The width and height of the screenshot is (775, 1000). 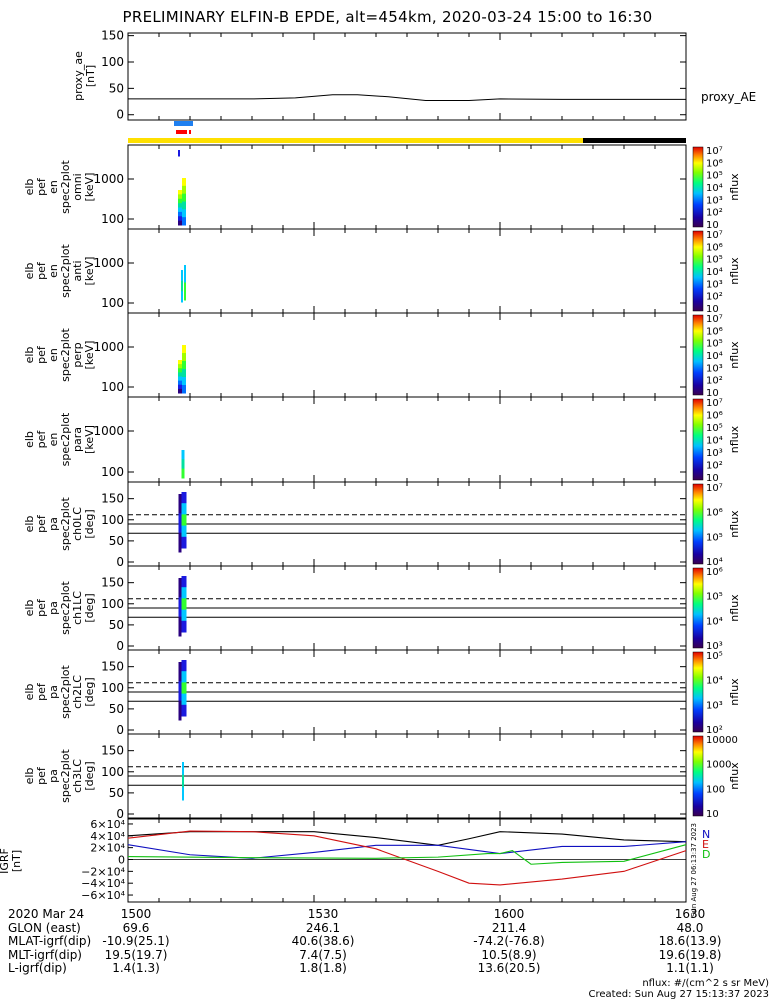 I want to click on elb_pef_pa_spec2plot_ch3LC-colorbar-tick: 1000, so click(x=718, y=765).